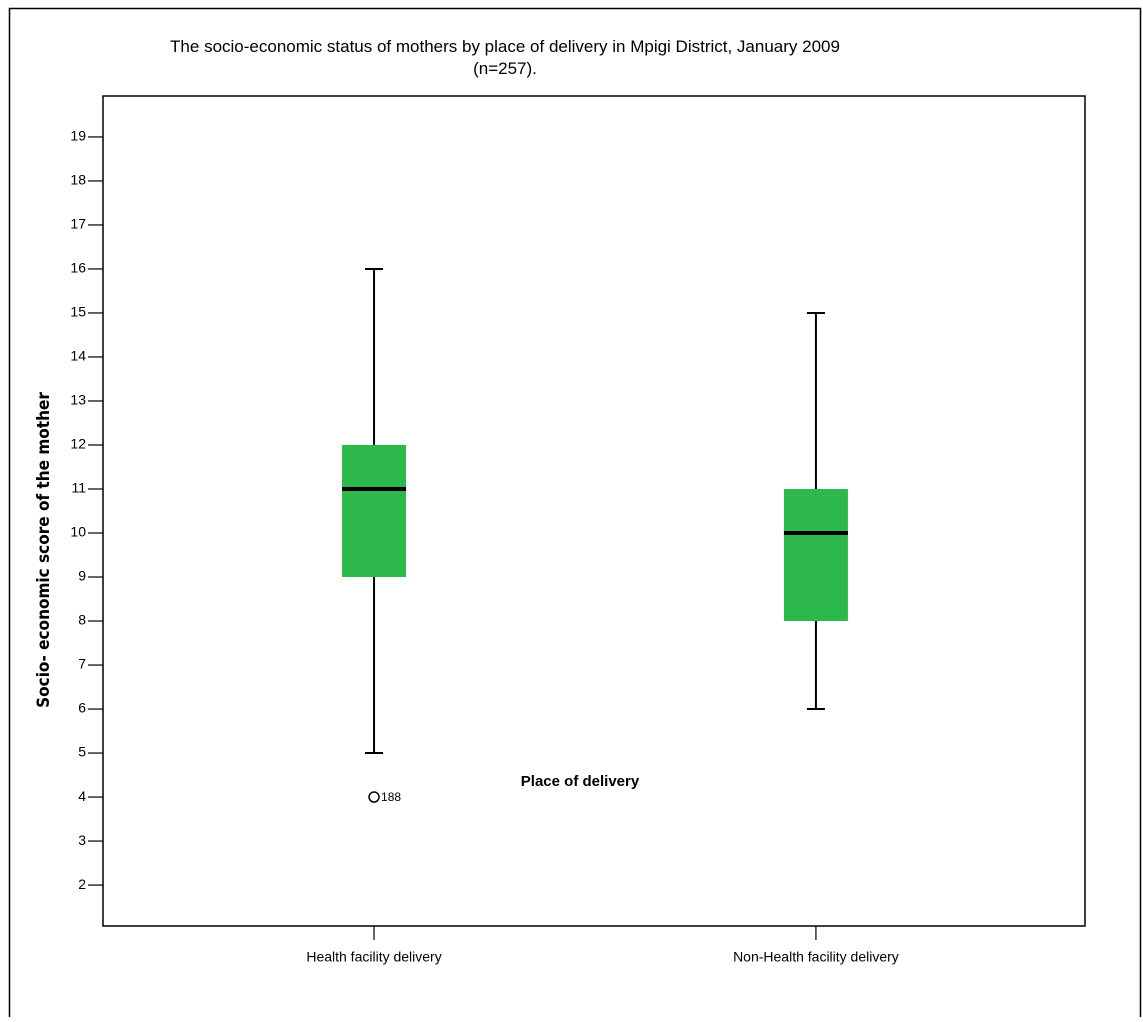 This screenshot has height=1022, width=1143. Describe the element at coordinates (82, 752) in the screenshot. I see `y-tick-label: 5` at that location.